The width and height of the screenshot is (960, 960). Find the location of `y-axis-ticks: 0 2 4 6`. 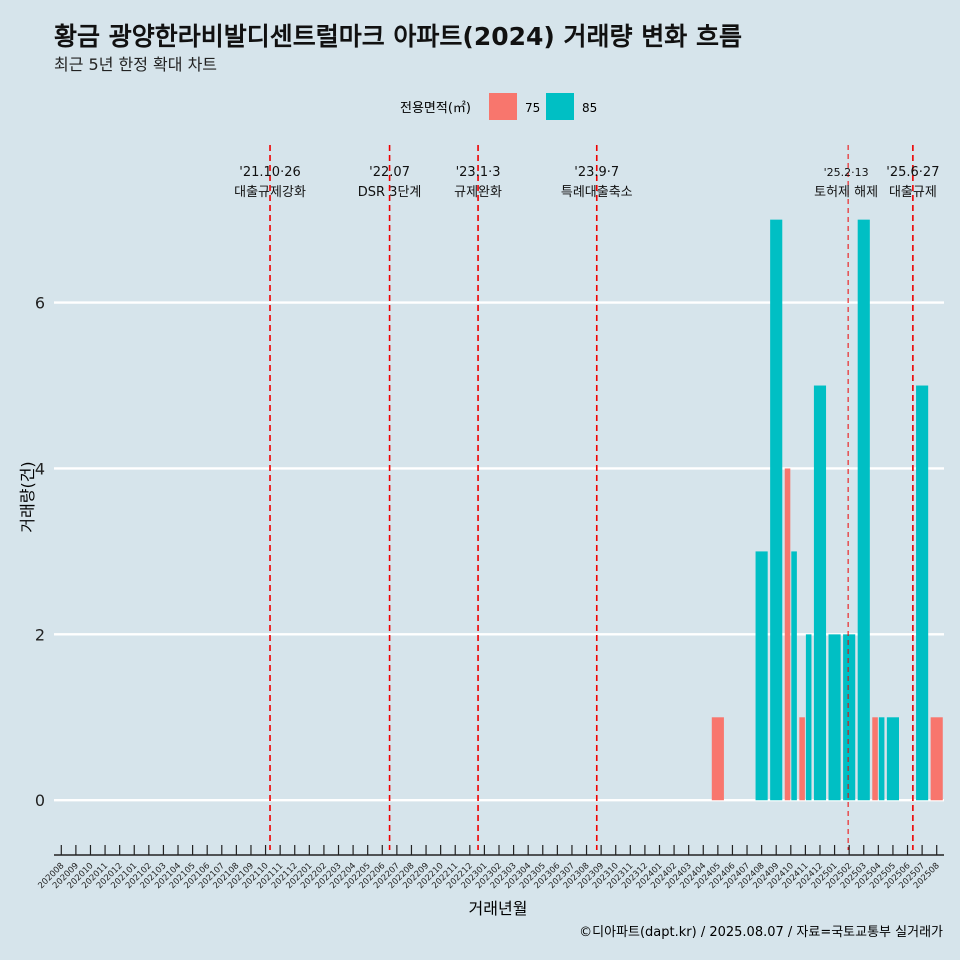

y-axis-ticks: 0 2 4 6 is located at coordinates (40, 552).